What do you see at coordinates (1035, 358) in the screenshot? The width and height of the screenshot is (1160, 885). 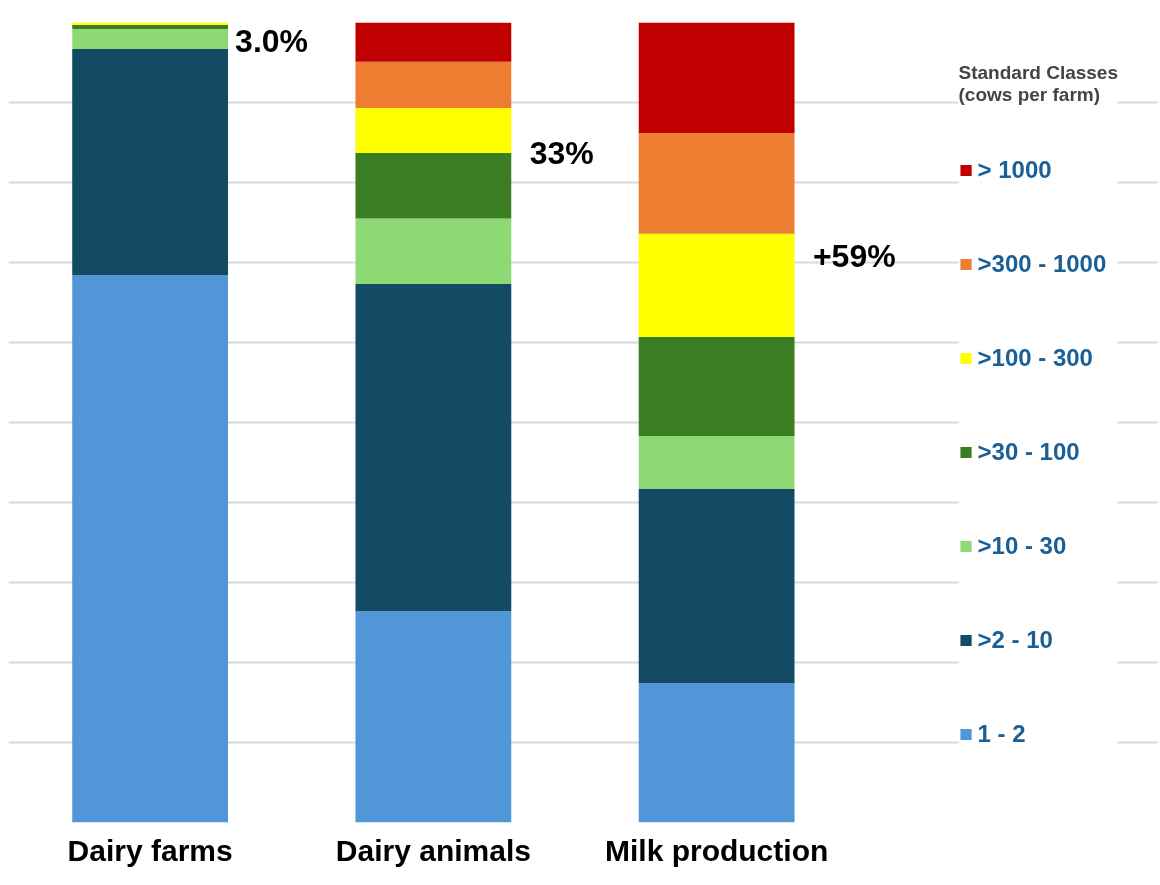 I see `legend-label: >100 - 300` at bounding box center [1035, 358].